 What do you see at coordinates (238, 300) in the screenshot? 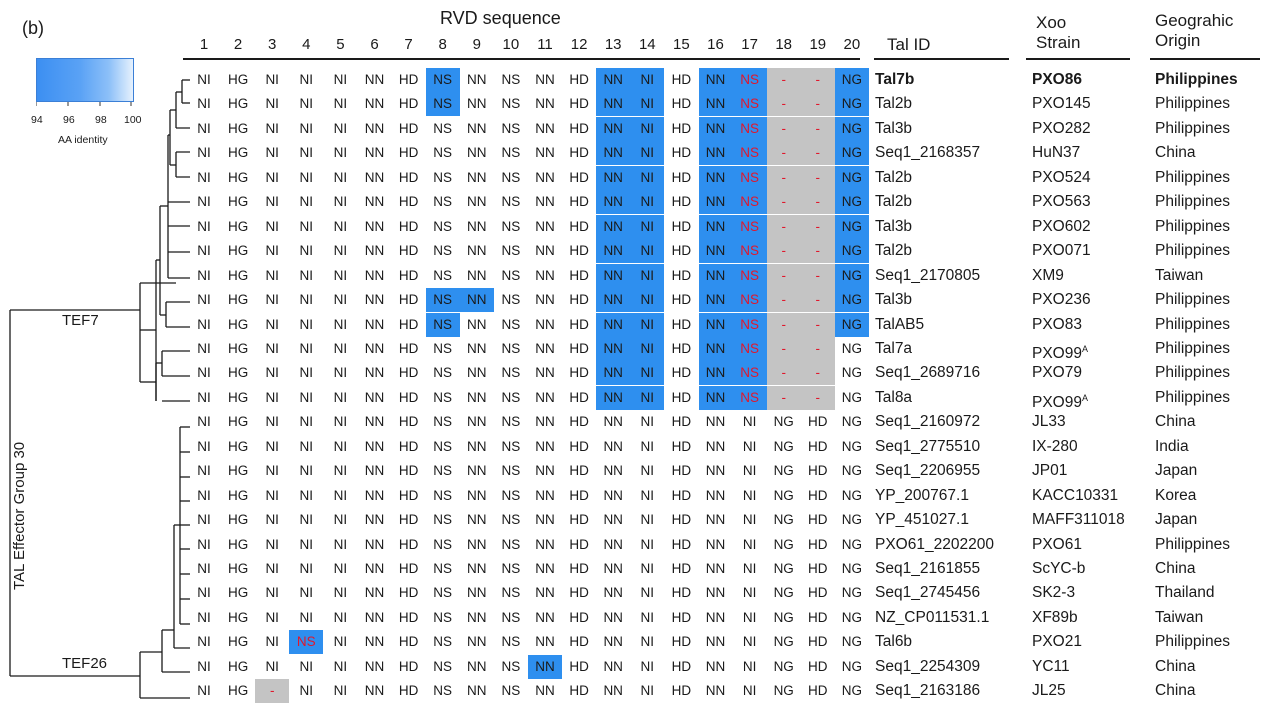
I see `rvd-cell: HG` at bounding box center [238, 300].